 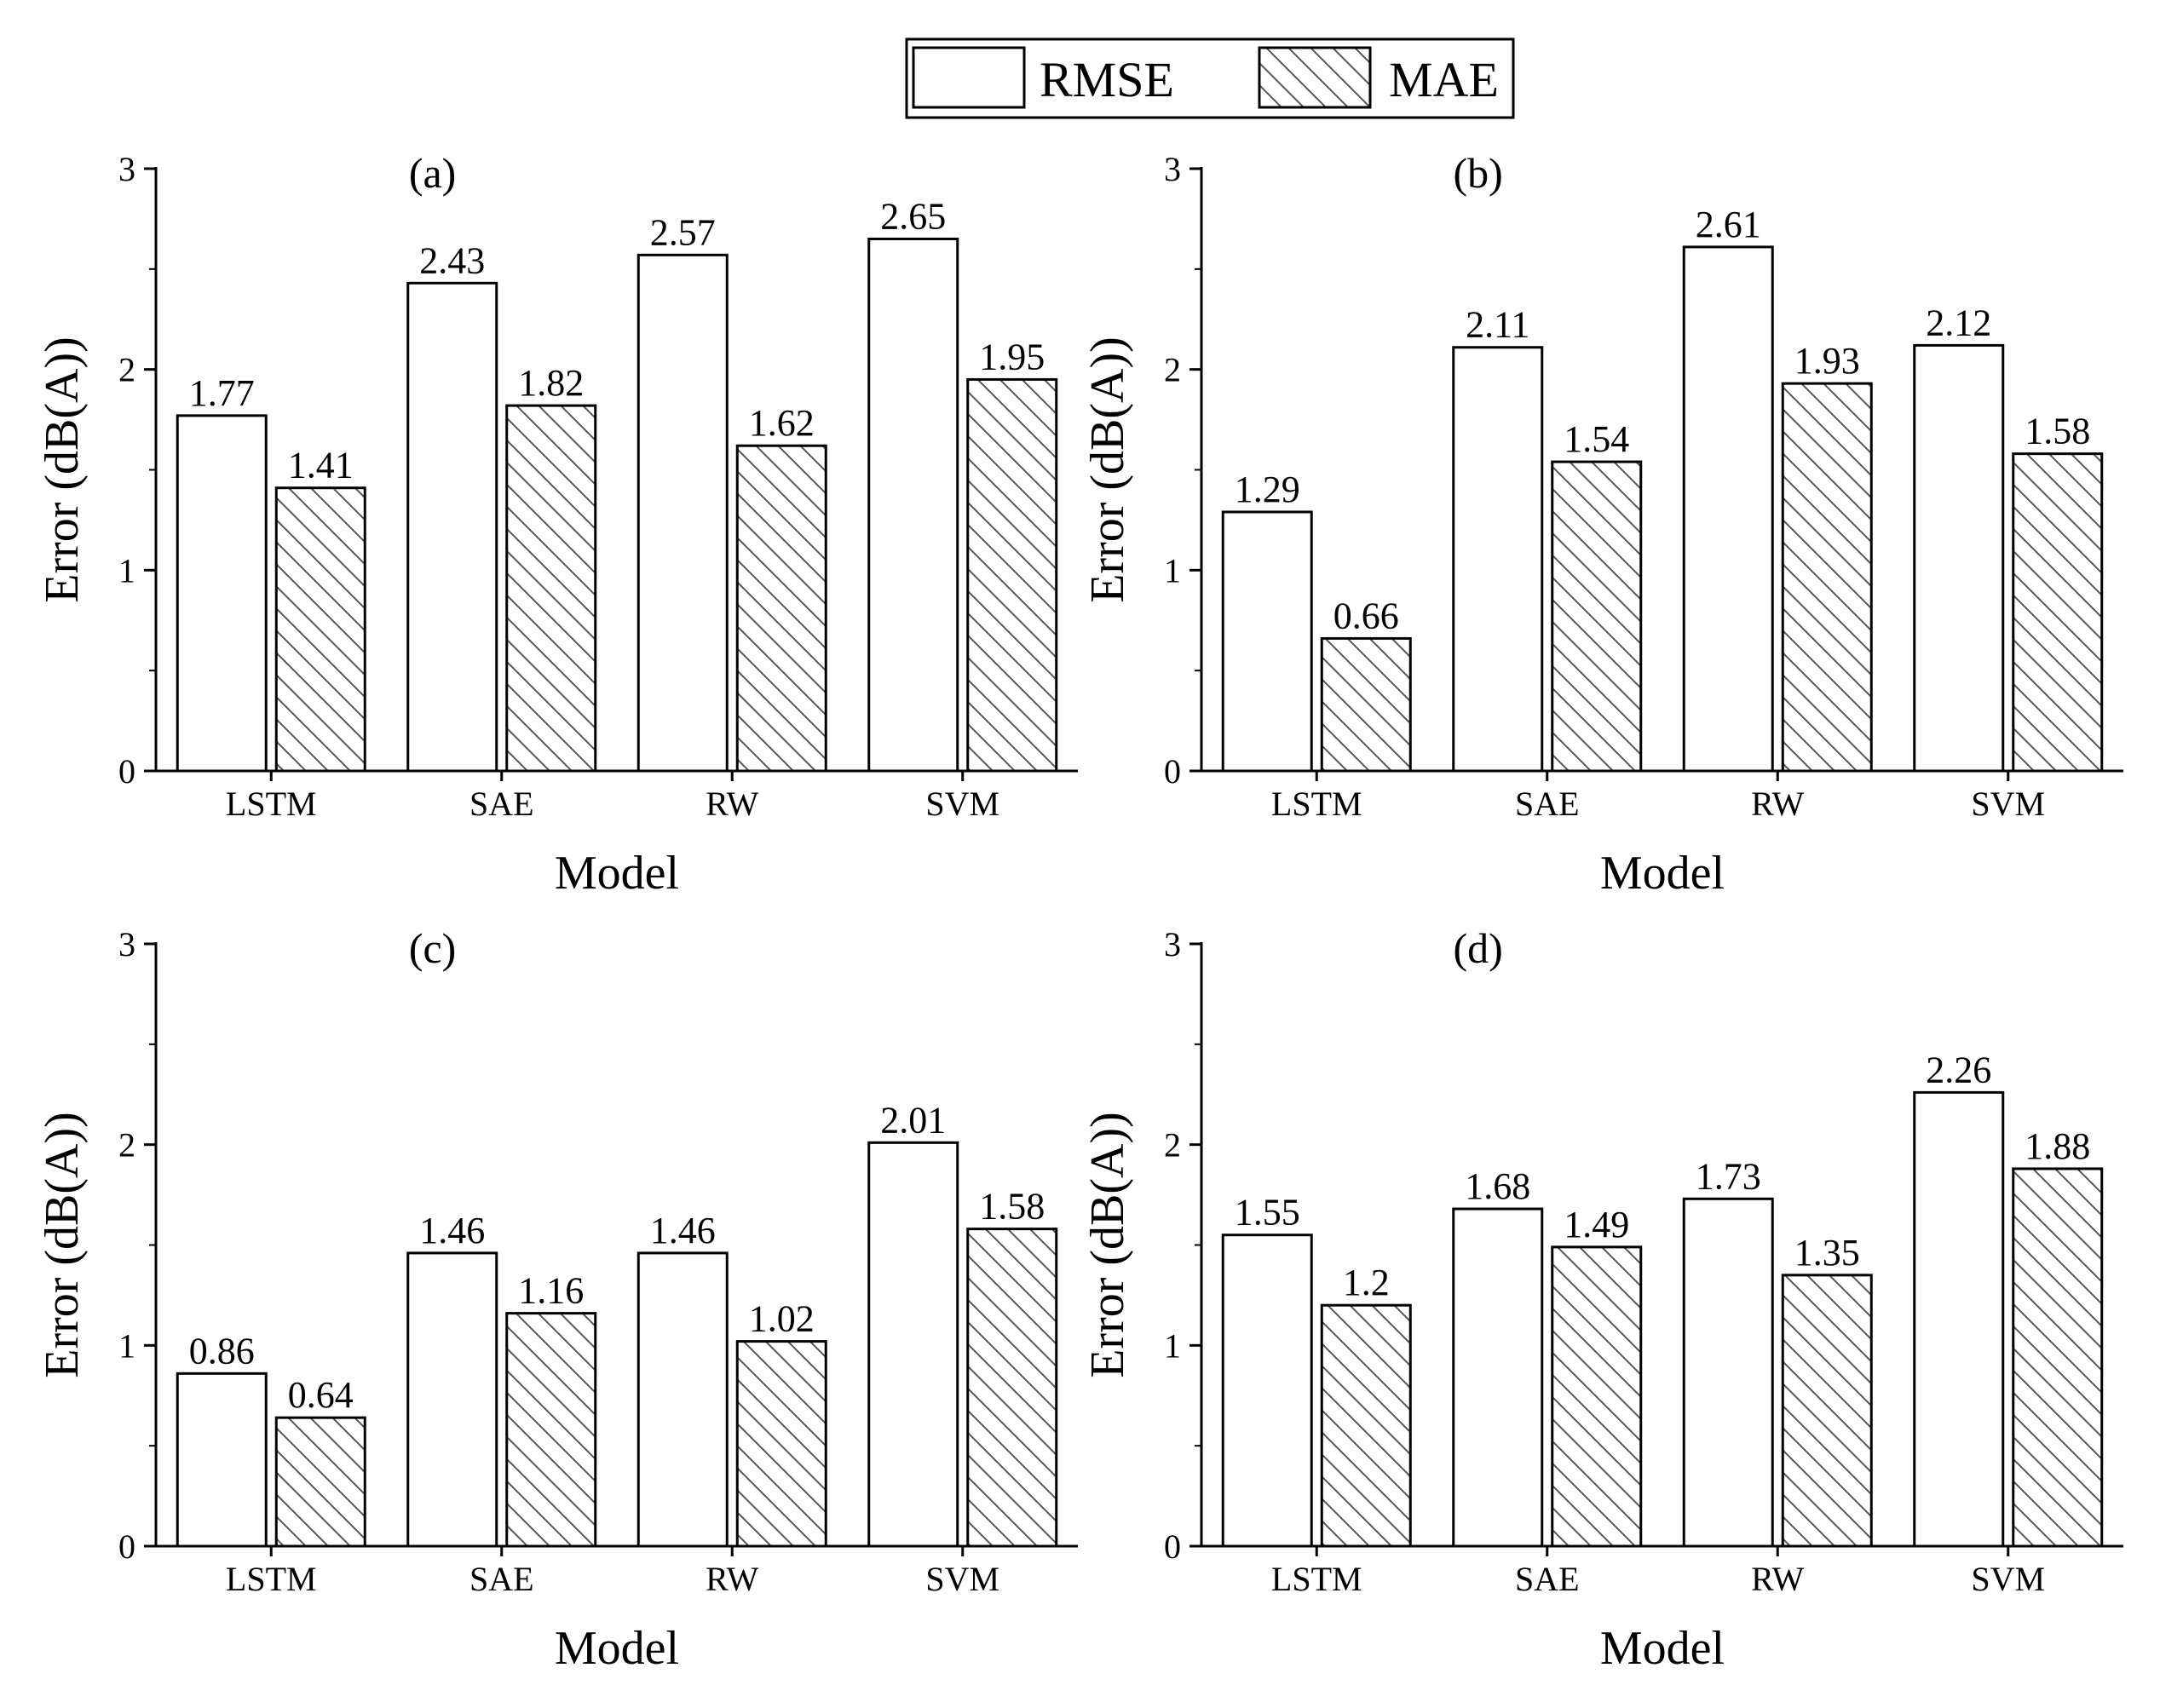 What do you see at coordinates (62, 469) in the screenshot?
I see `y-axis-label-a: Error (dB(A))` at bounding box center [62, 469].